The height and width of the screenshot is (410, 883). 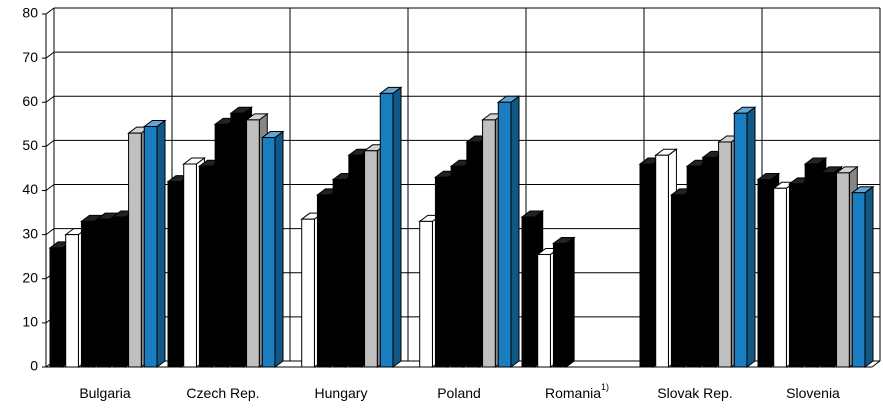 I want to click on category-label: Romania, so click(x=573, y=393).